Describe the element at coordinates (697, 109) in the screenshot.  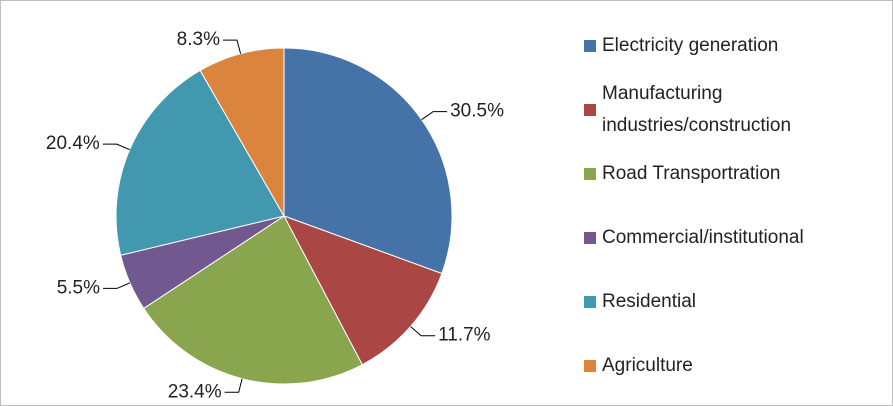
I see `legend-label: Manufacturing industries/construction` at that location.